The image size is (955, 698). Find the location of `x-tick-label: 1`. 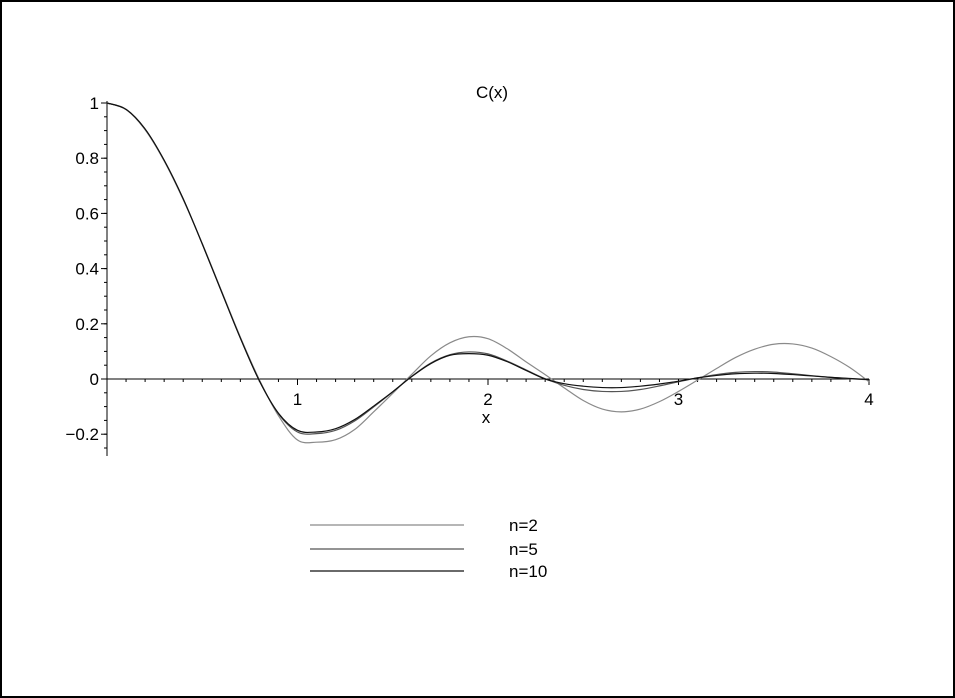

x-tick-label: 1 is located at coordinates (297, 399).